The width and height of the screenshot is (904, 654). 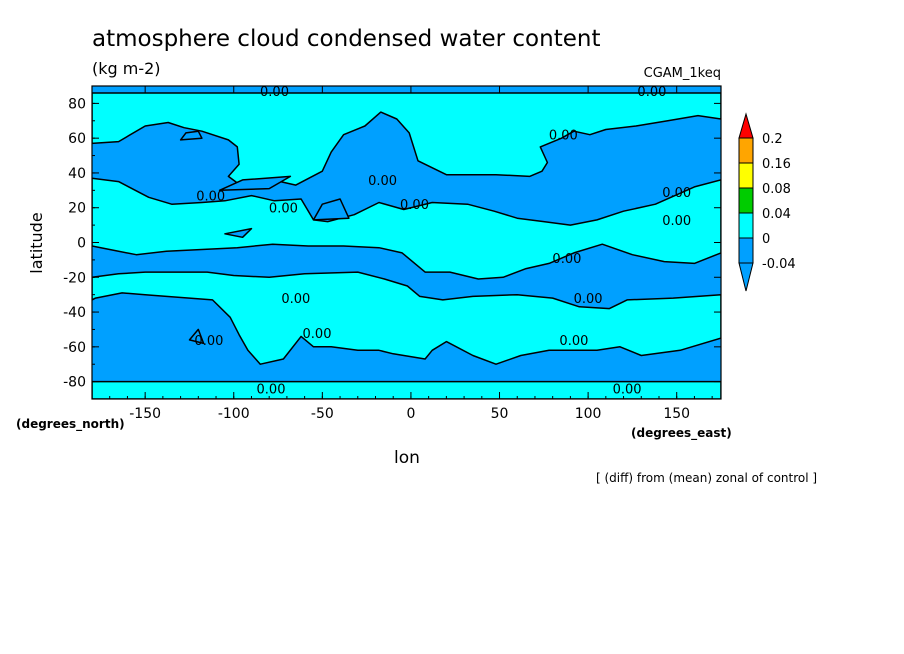 What do you see at coordinates (145, 414) in the screenshot?
I see `x-tick-label: -150` at bounding box center [145, 414].